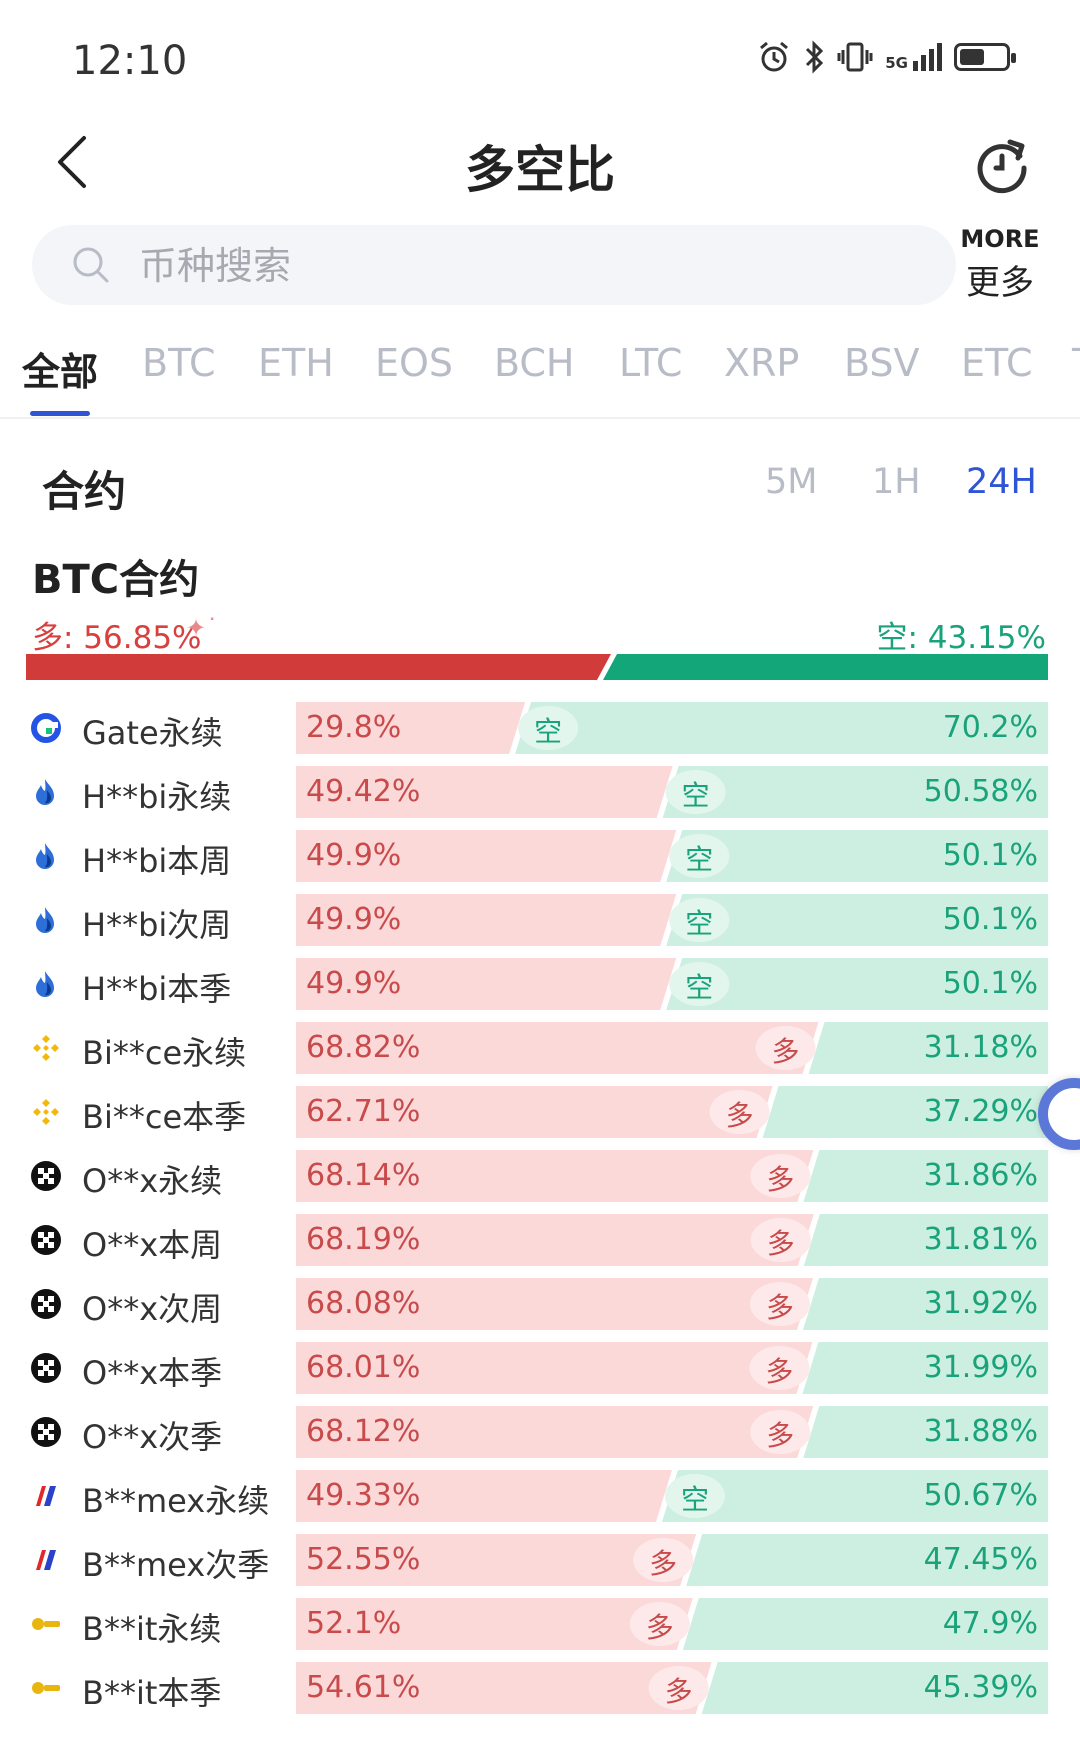  I want to click on battery-icon, so click(985, 57).